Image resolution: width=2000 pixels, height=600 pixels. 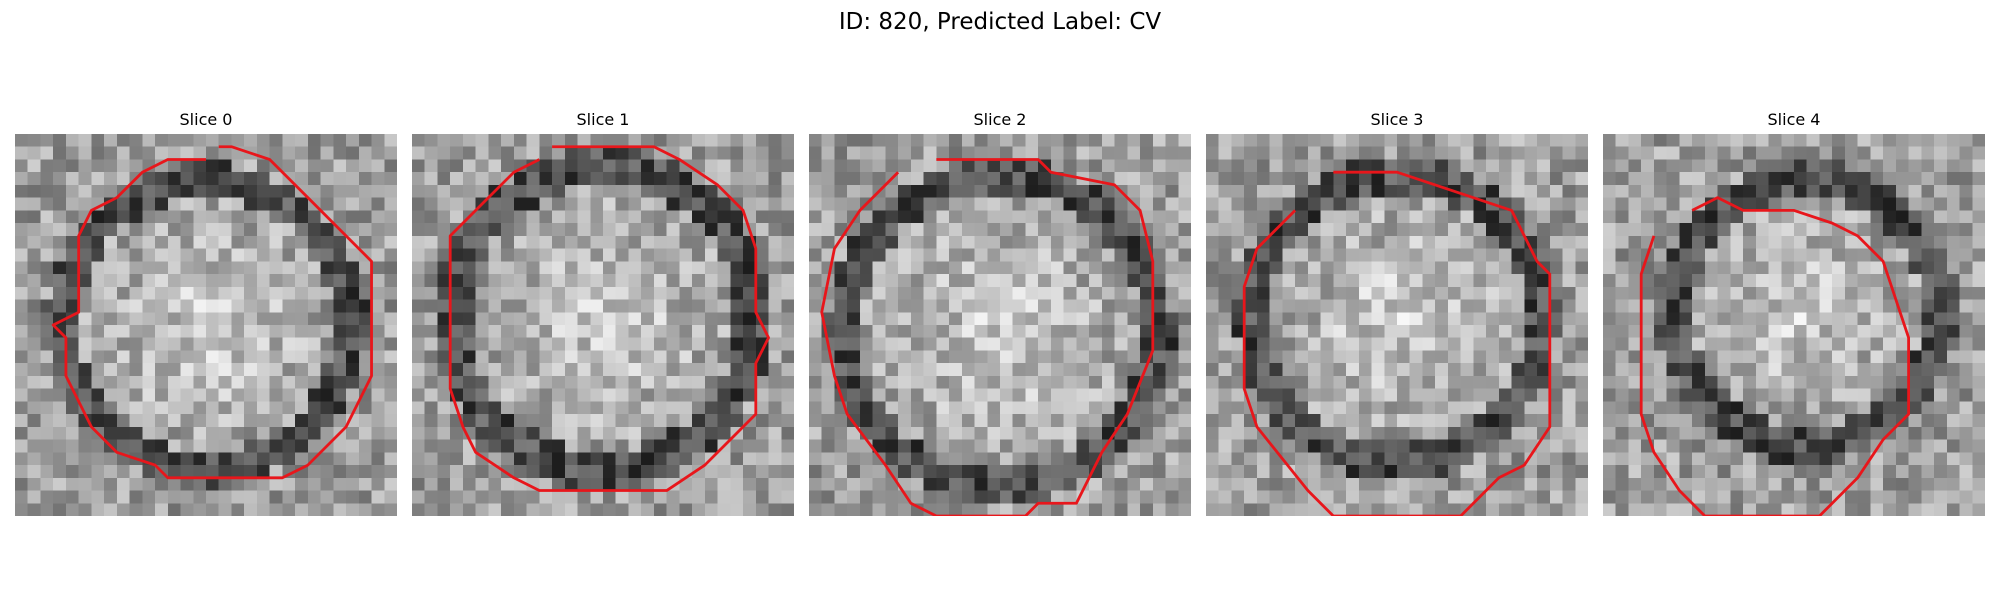 I want to click on slice-title: Slice 0, so click(x=206, y=119).